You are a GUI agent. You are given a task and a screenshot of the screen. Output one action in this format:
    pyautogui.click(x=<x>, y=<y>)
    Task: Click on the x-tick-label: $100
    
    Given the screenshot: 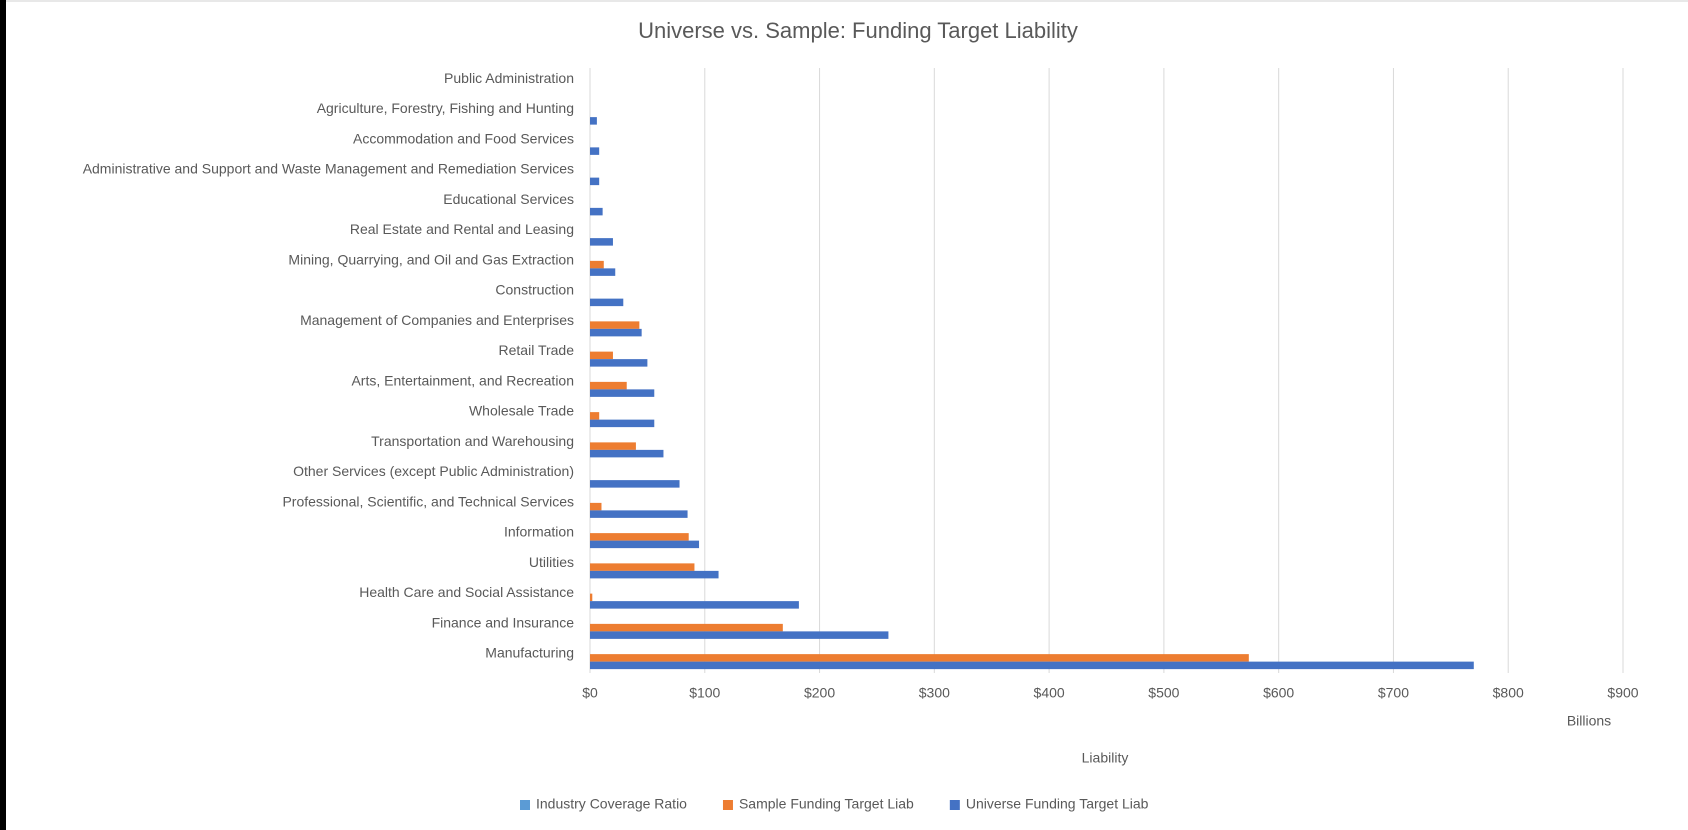 What is the action you would take?
    pyautogui.click(x=704, y=693)
    